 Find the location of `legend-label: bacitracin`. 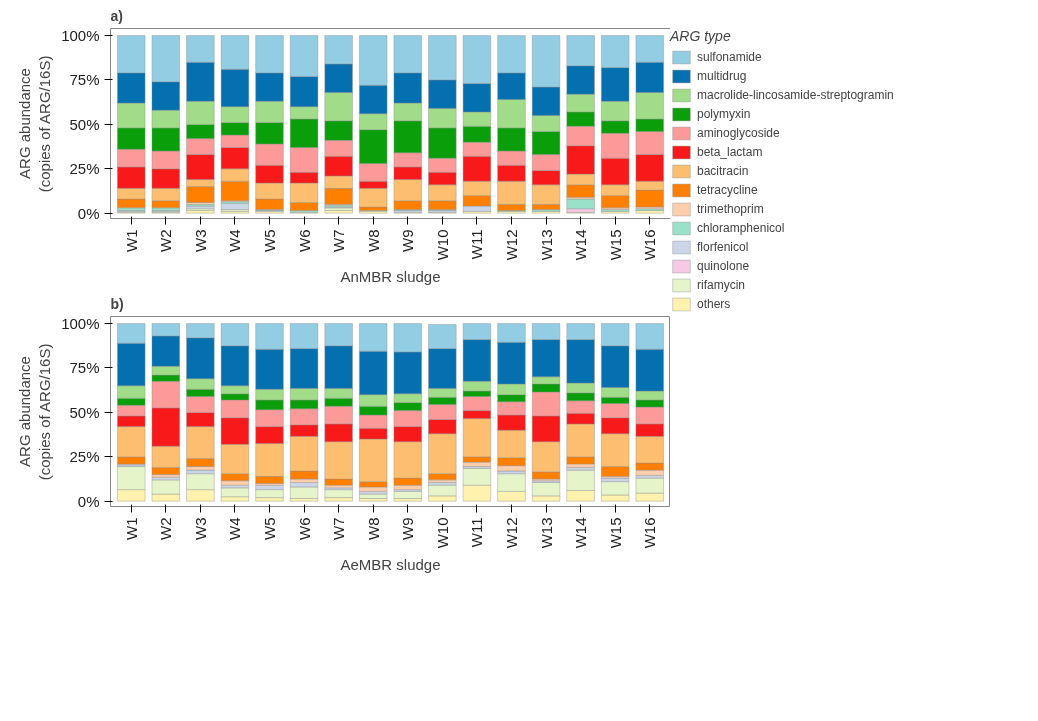

legend-label: bacitracin is located at coordinates (723, 171).